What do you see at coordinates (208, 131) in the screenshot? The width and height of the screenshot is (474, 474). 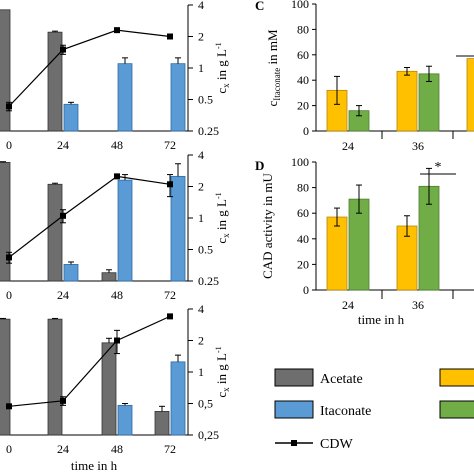 I see `panel-a-y2-tick-label: 0.25` at bounding box center [208, 131].